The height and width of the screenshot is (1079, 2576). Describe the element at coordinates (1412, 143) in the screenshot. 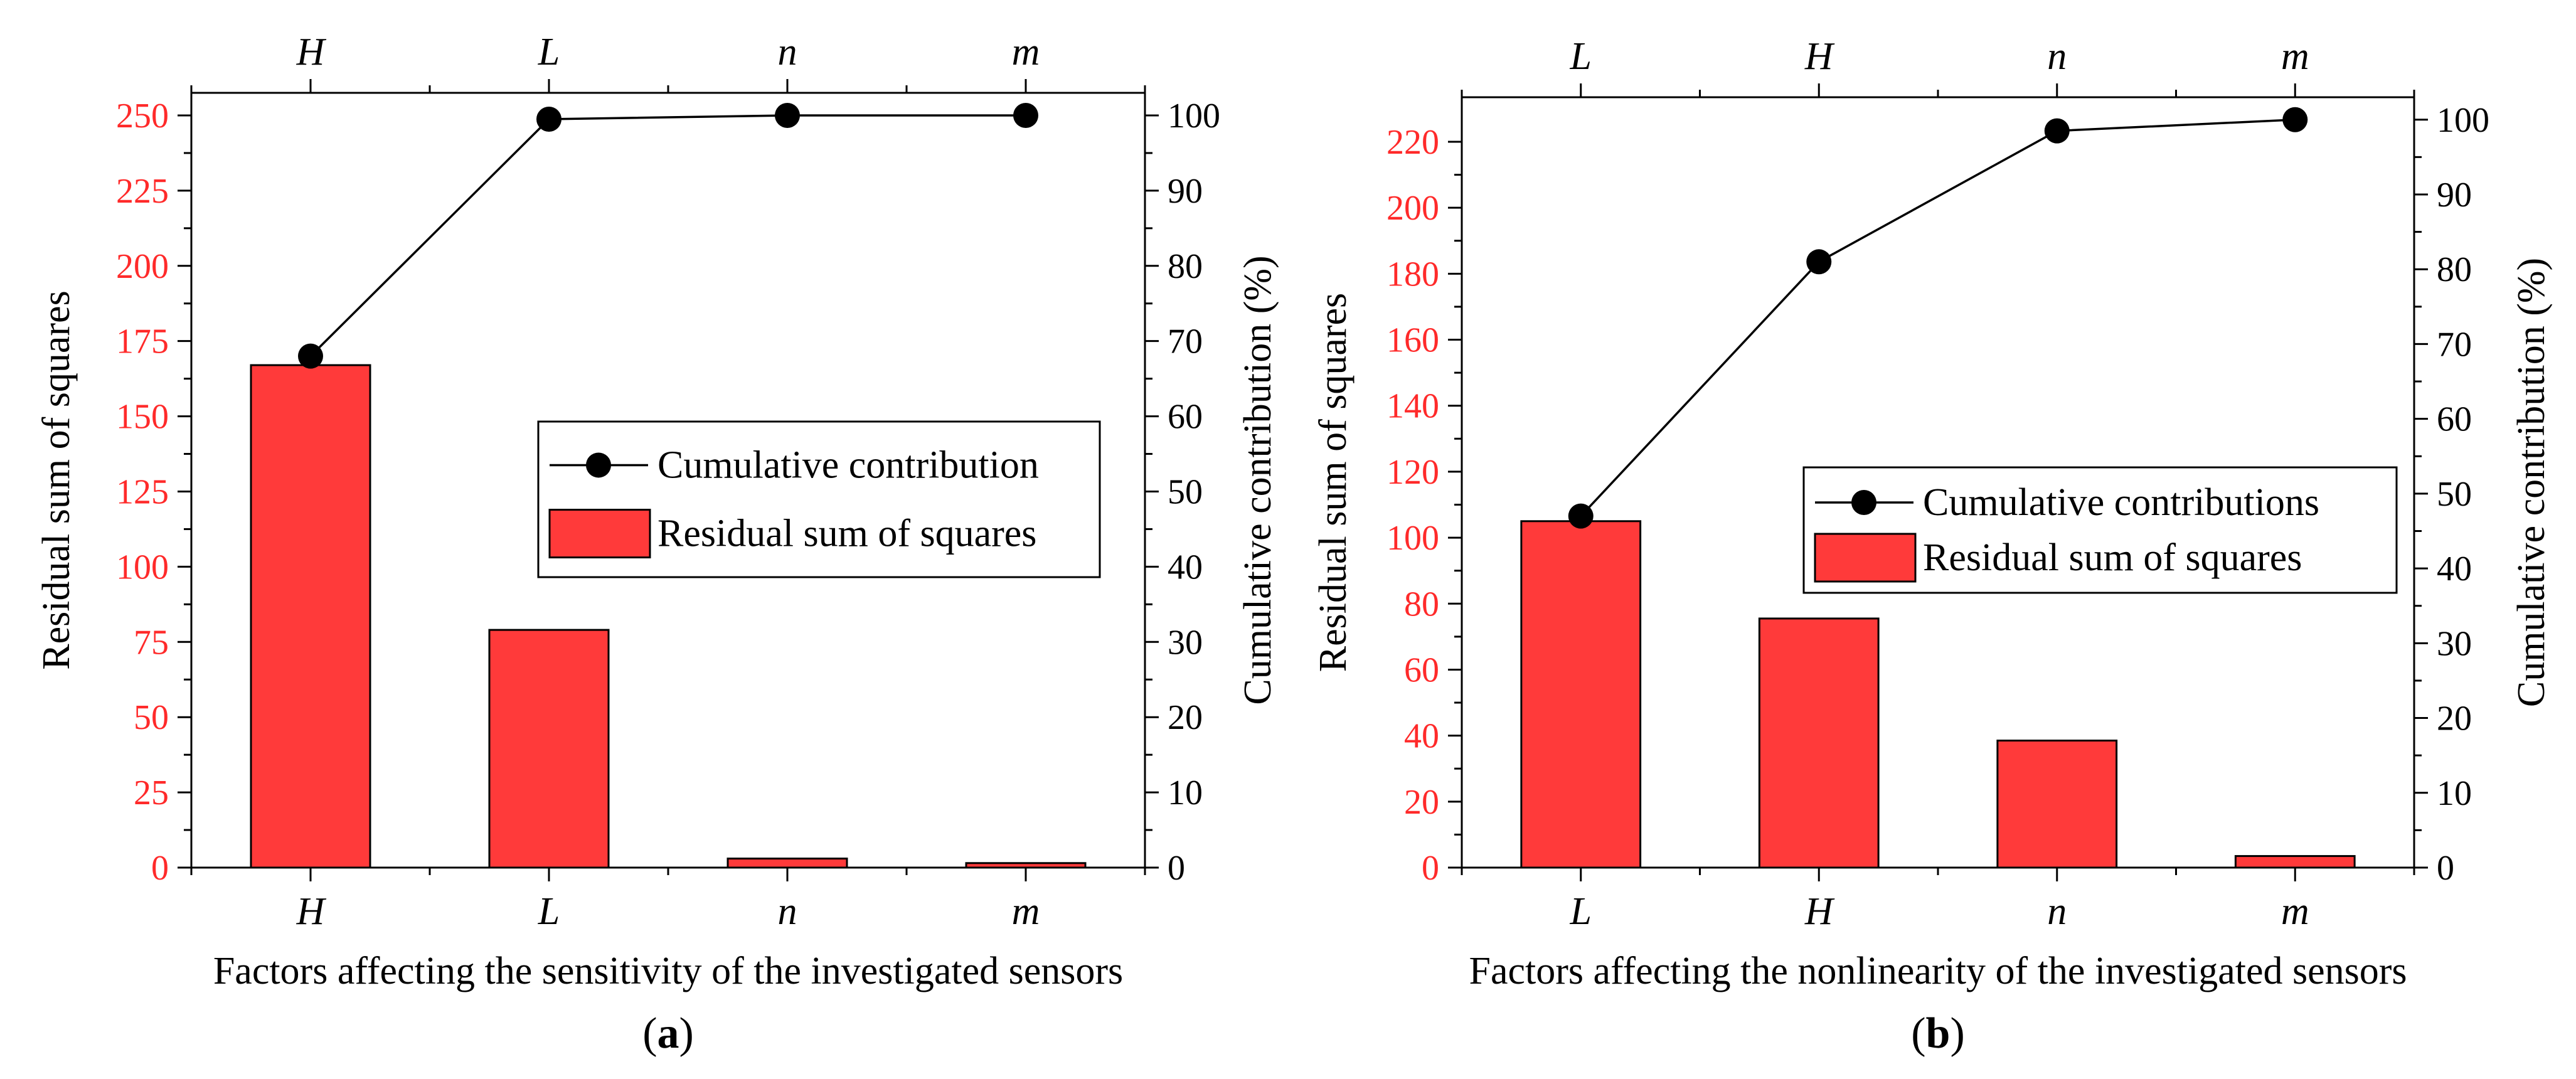

I see `left-tick-label: 220` at that location.